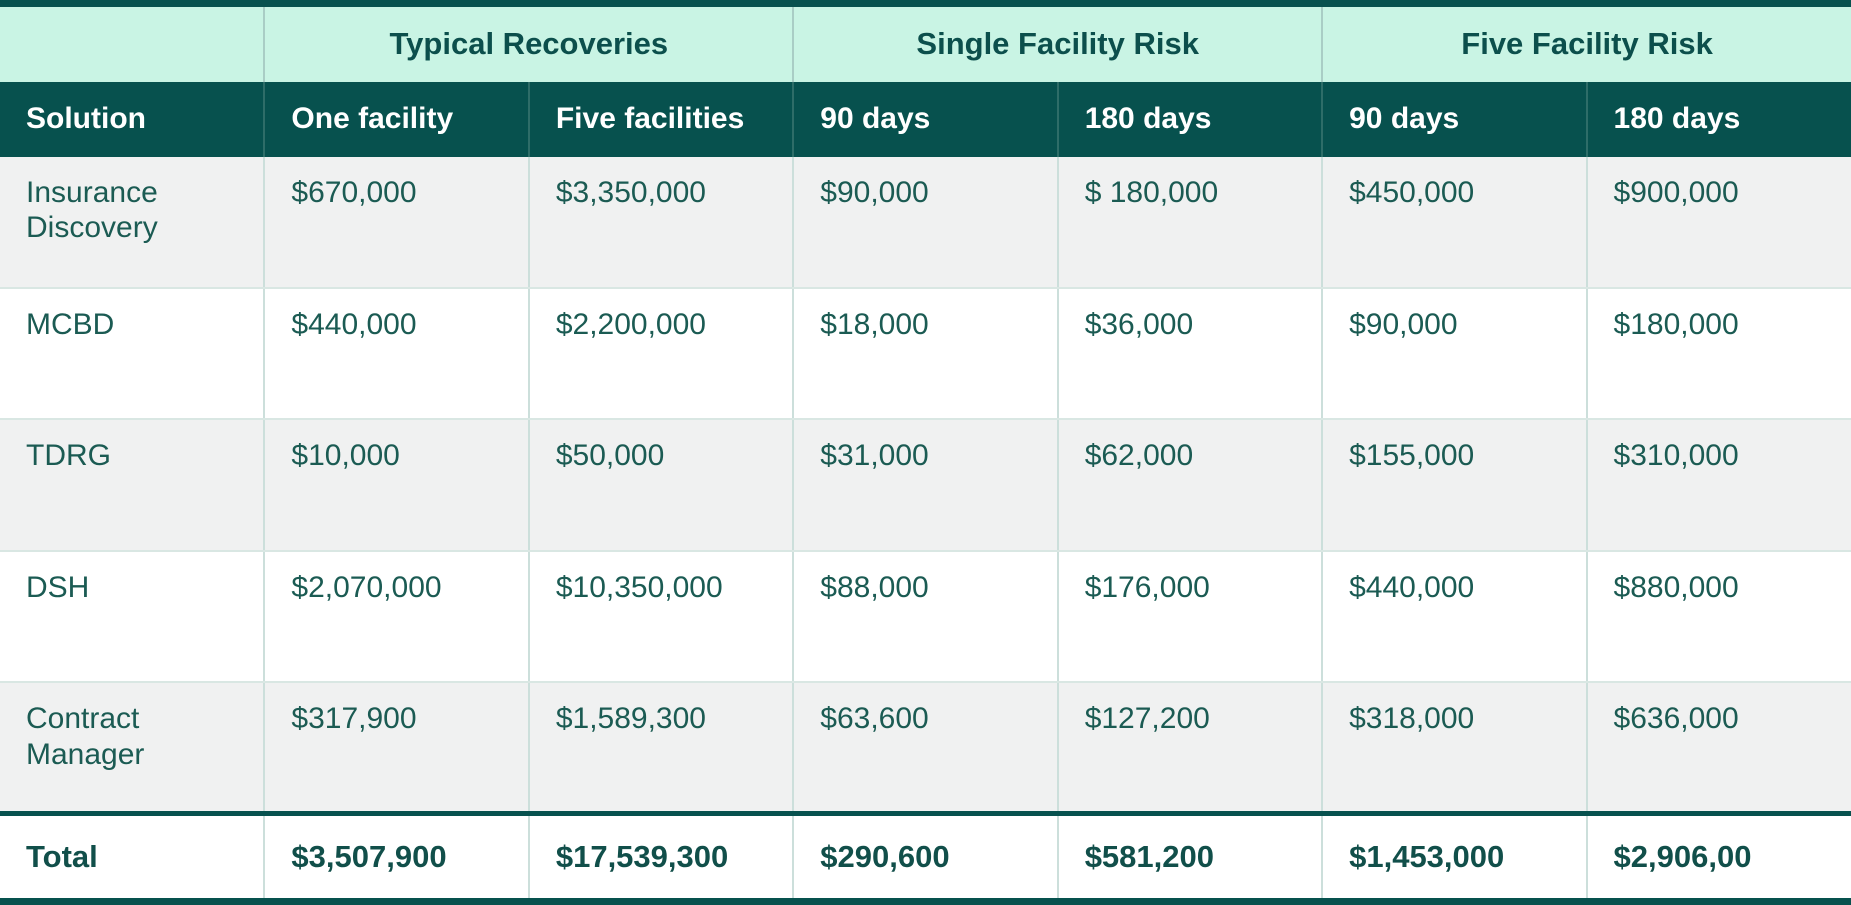 Image resolution: width=1851 pixels, height=905 pixels. What do you see at coordinates (1189, 617) in the screenshot?
I see `cell-value: $176,000` at bounding box center [1189, 617].